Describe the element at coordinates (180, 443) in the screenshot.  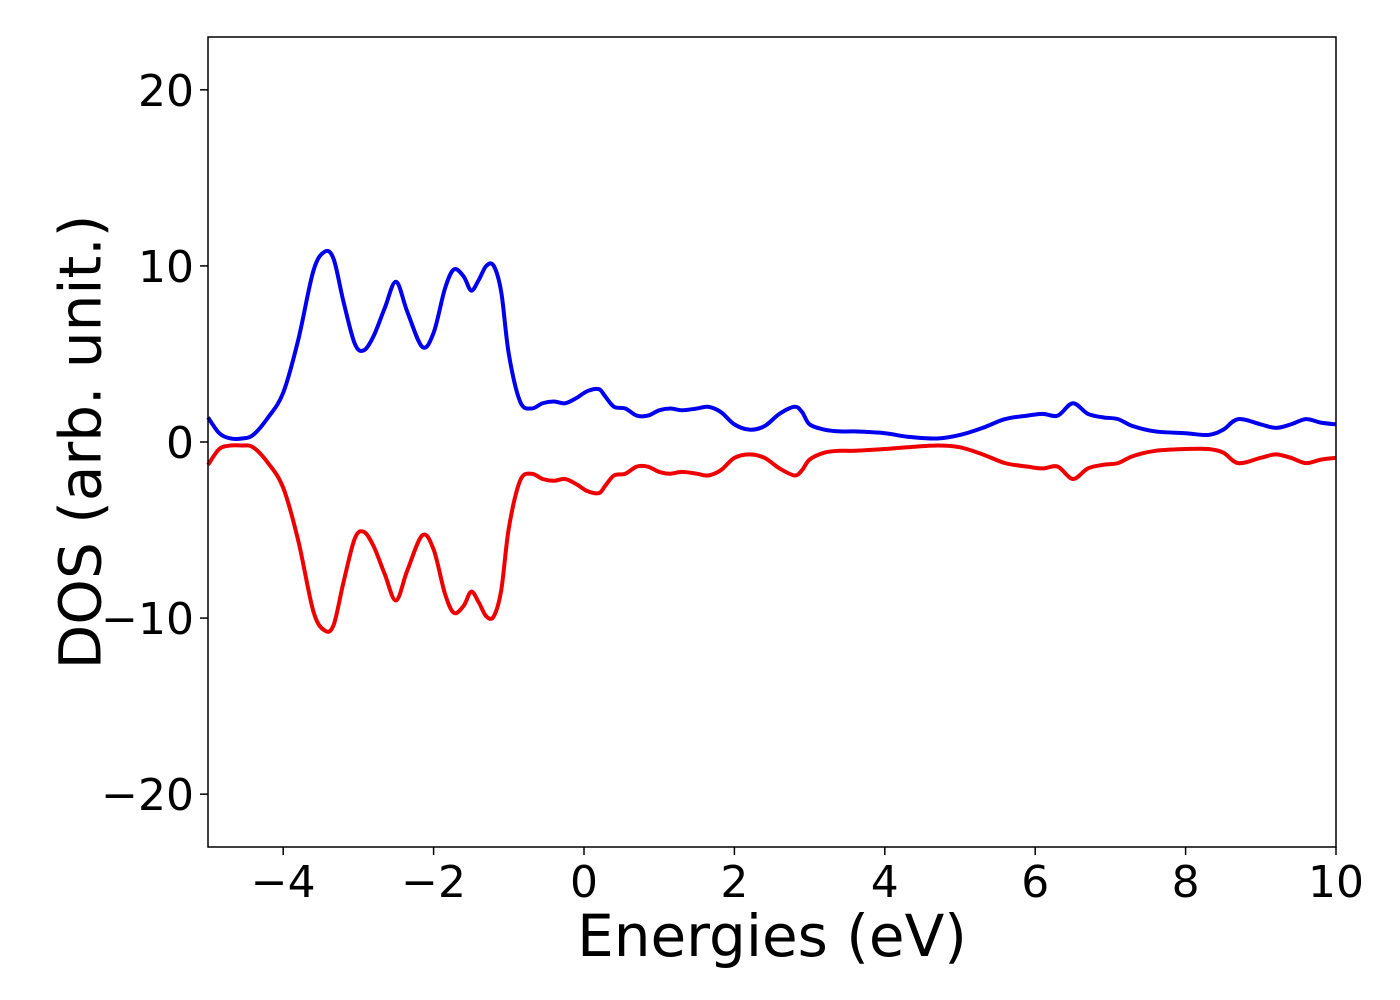
I see `y-tick-label: 0` at that location.